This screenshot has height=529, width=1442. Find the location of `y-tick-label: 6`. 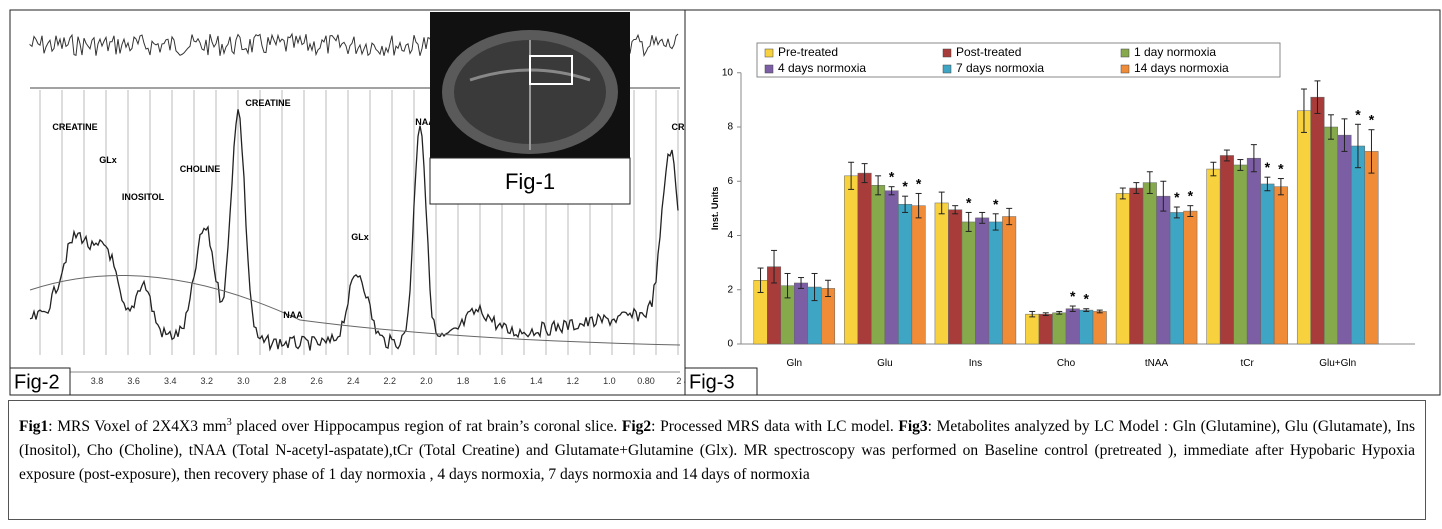

y-tick-label: 6 is located at coordinates (730, 181).